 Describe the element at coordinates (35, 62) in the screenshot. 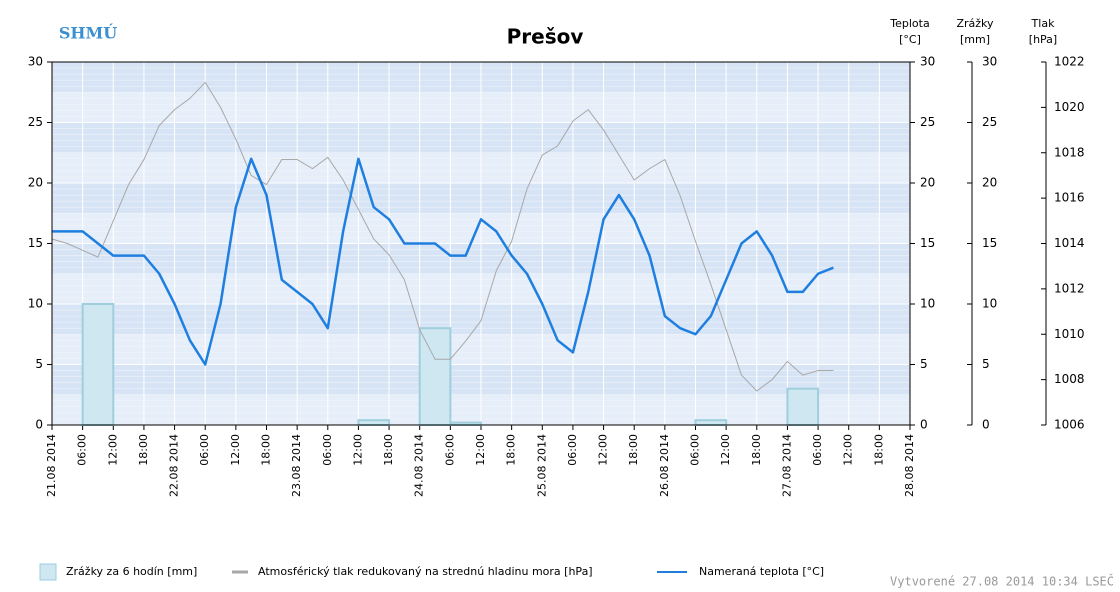

I see `y-tick-label: 30` at that location.